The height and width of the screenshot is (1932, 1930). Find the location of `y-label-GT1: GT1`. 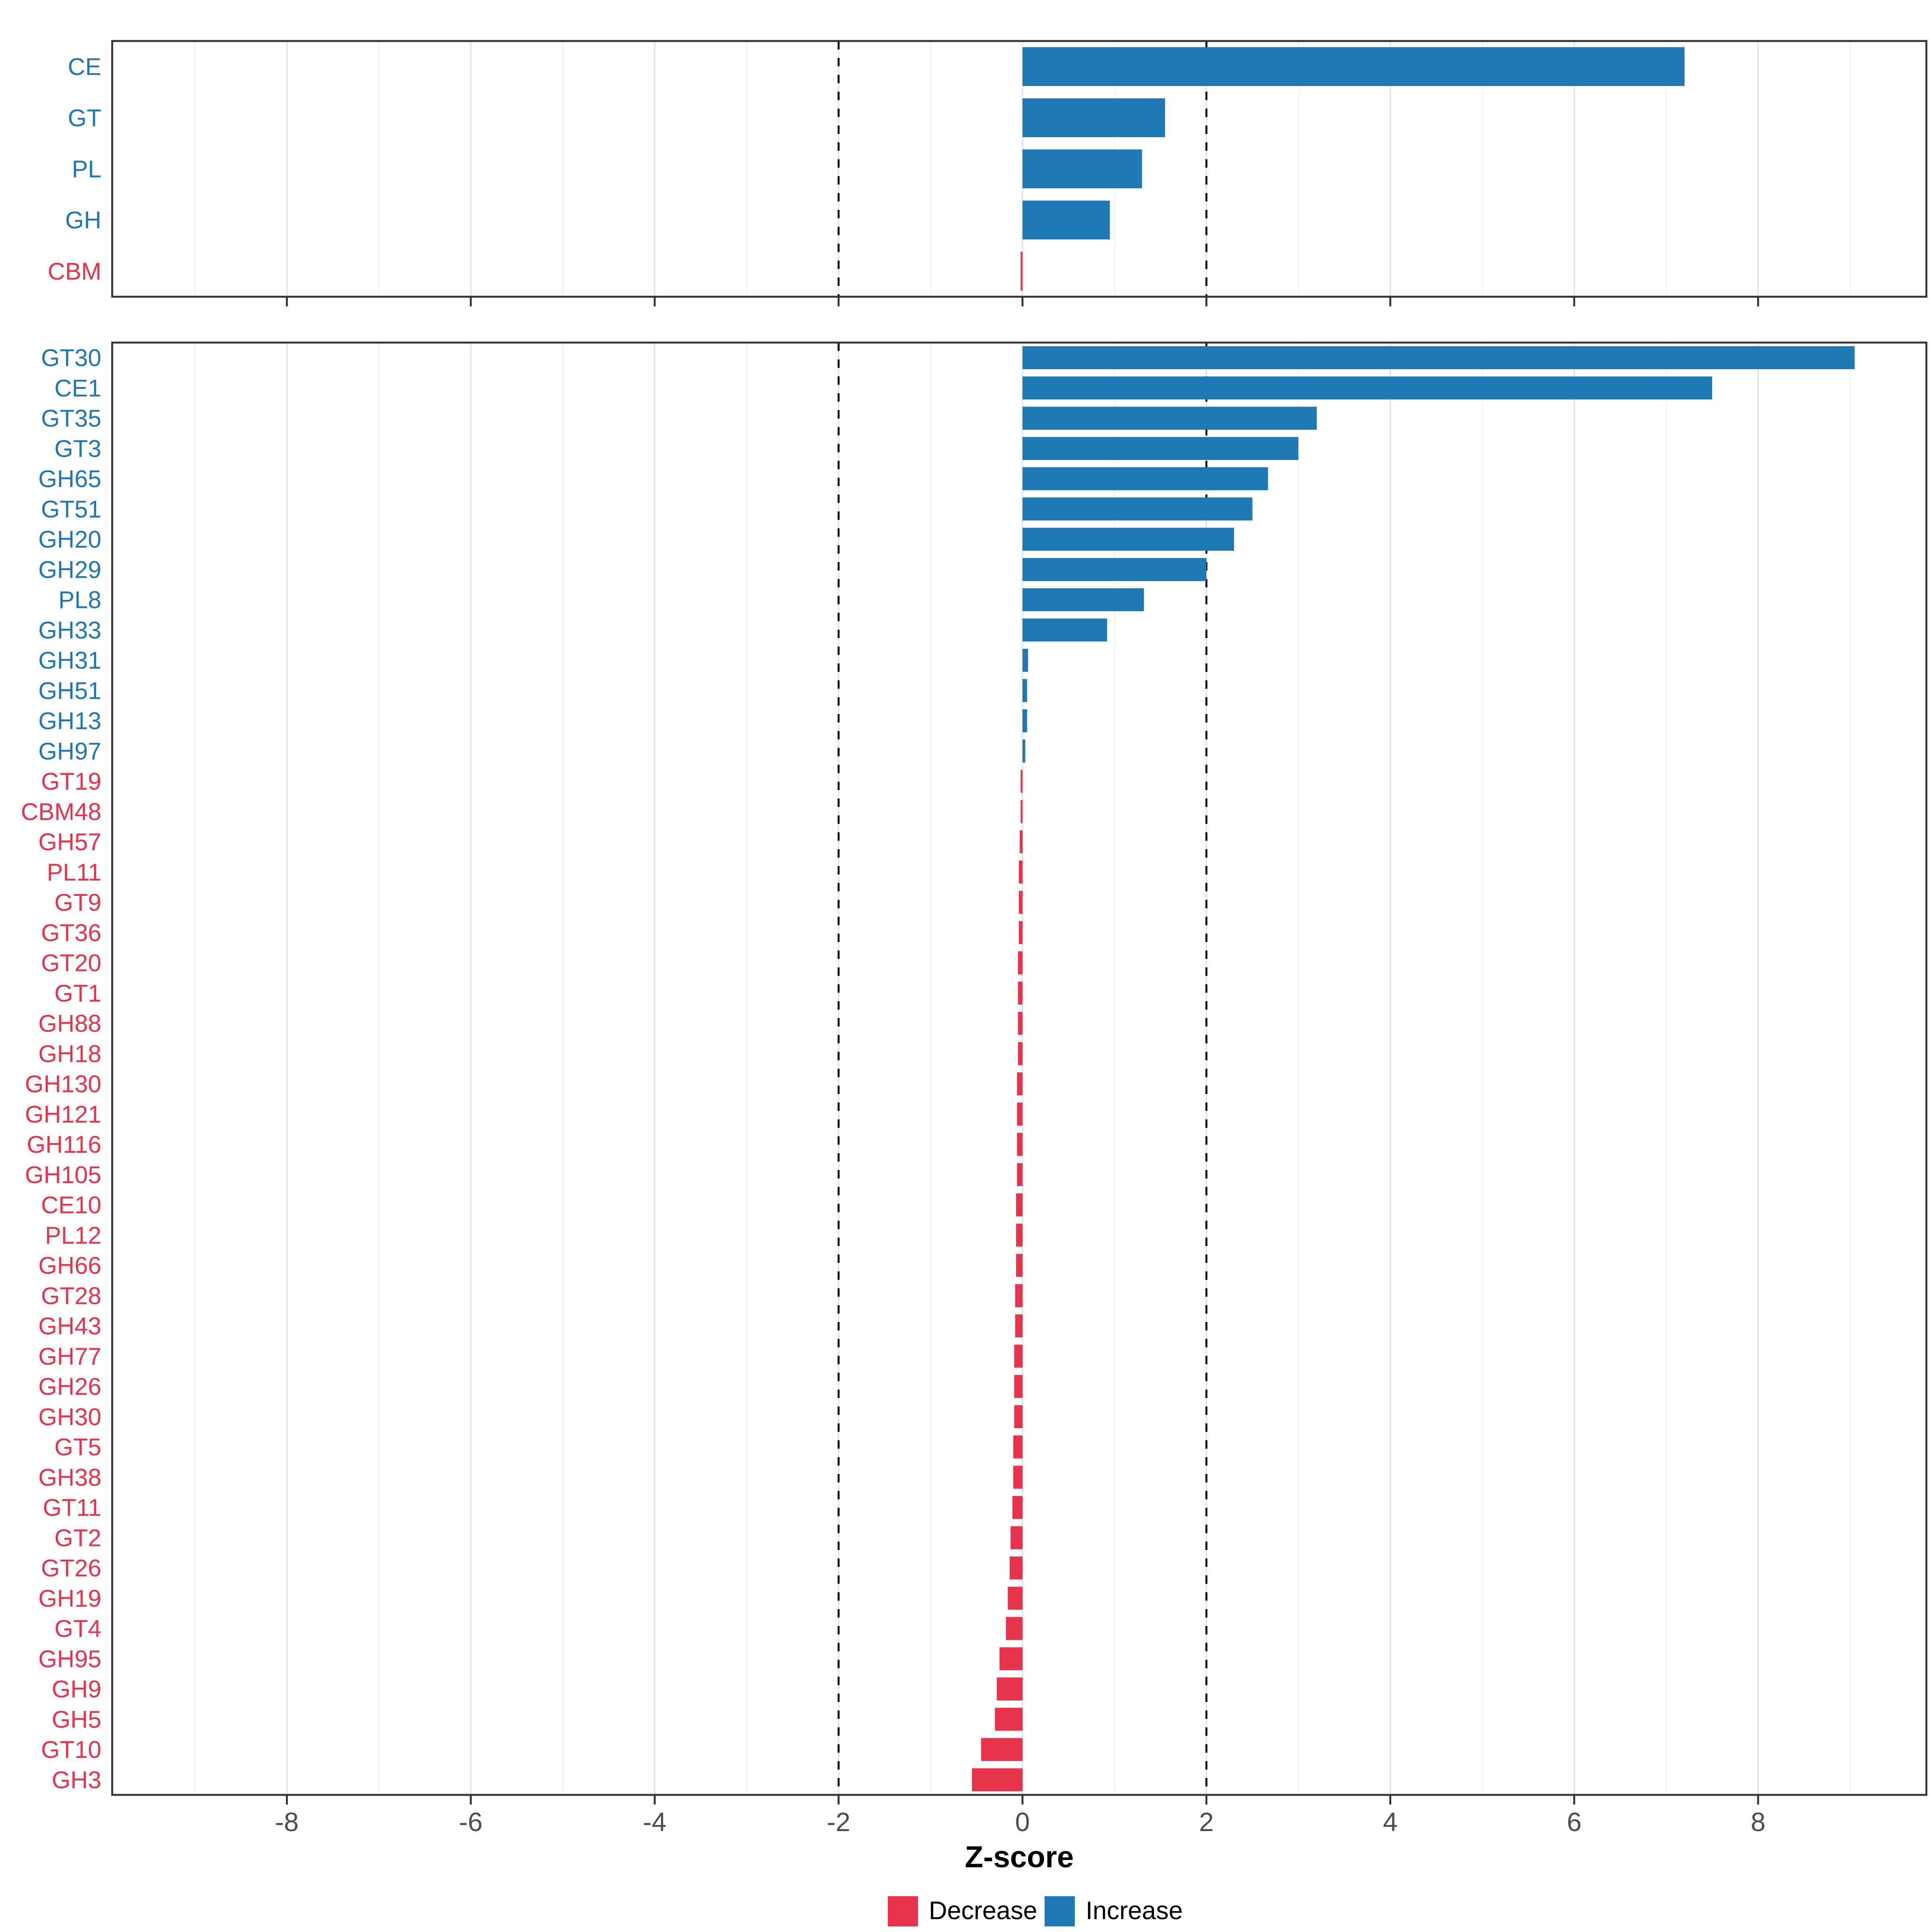

y-label-GT1: GT1 is located at coordinates (77, 993).